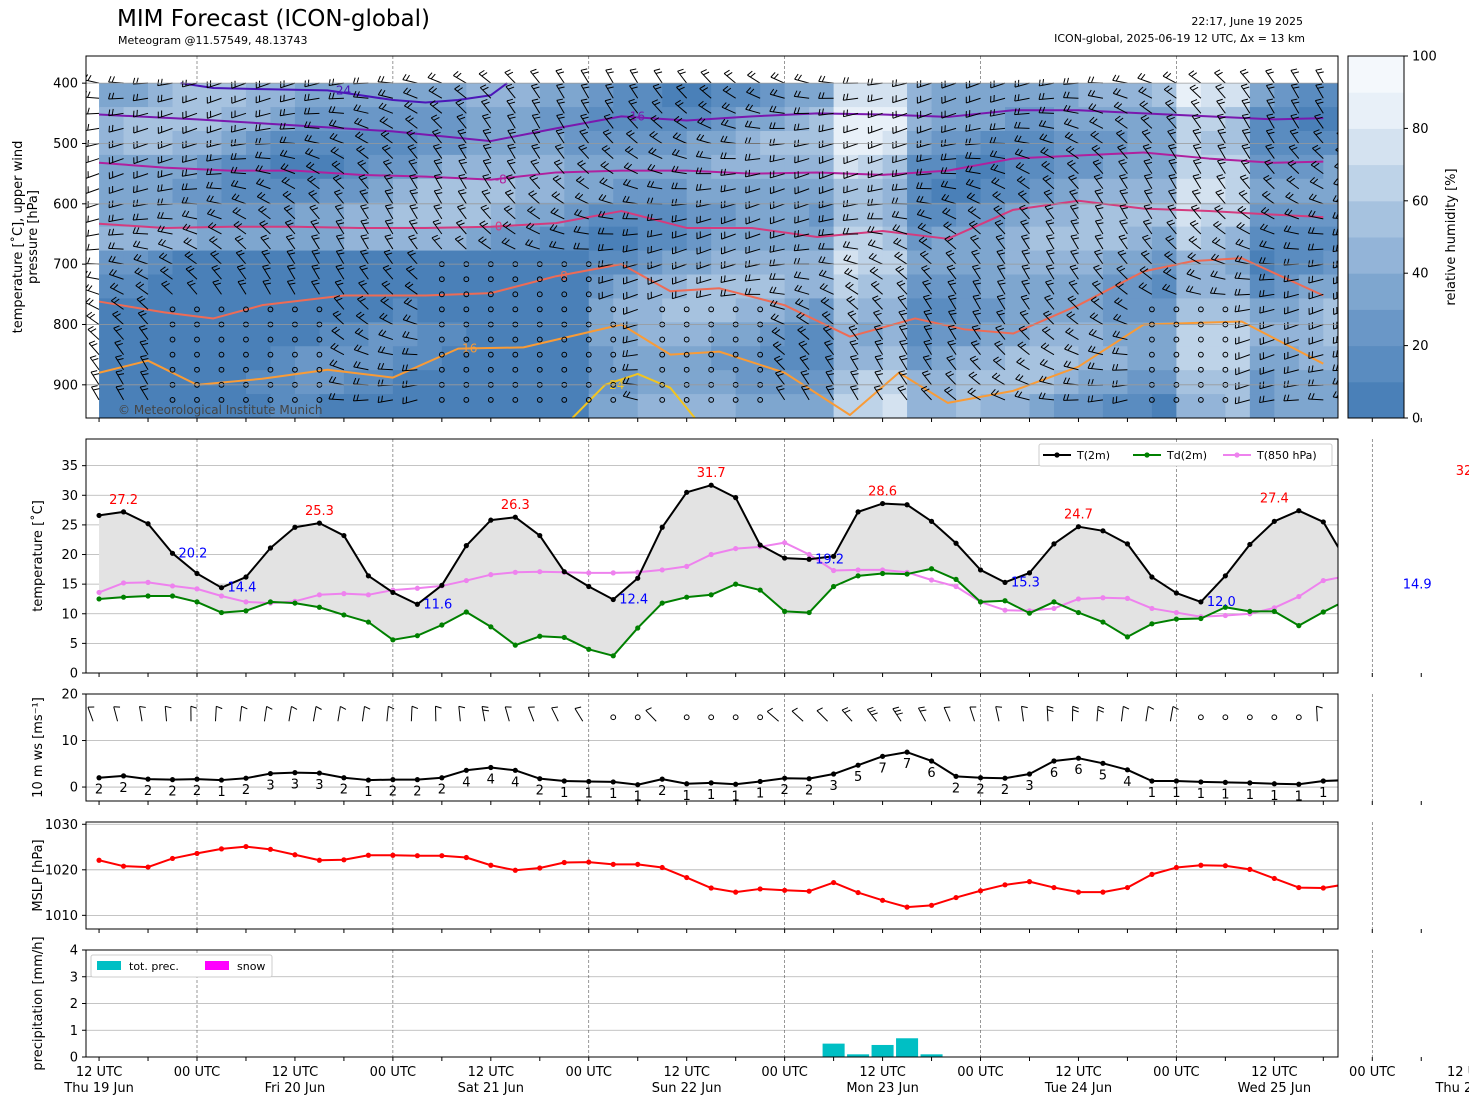 This screenshot has width=1469, height=1105. I want to click on T(2m)-line-point, so click(344, 535).